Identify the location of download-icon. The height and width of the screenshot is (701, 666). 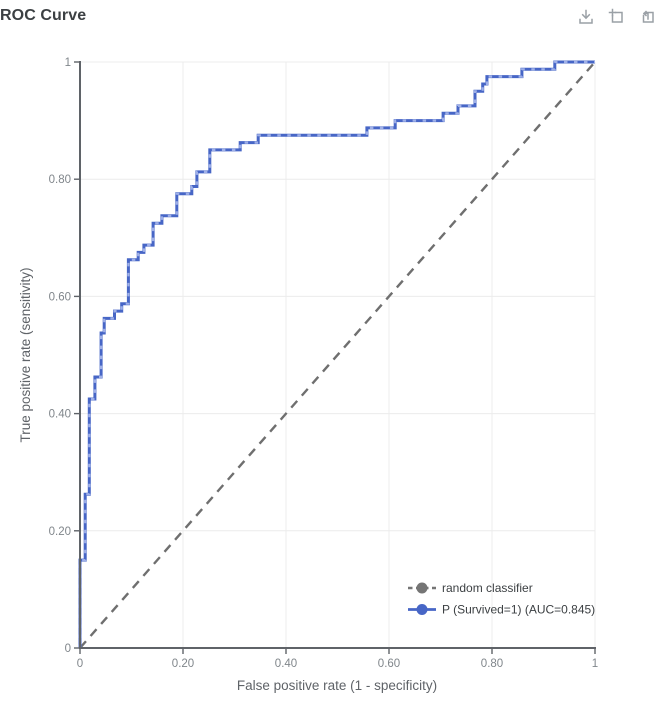
(586, 17).